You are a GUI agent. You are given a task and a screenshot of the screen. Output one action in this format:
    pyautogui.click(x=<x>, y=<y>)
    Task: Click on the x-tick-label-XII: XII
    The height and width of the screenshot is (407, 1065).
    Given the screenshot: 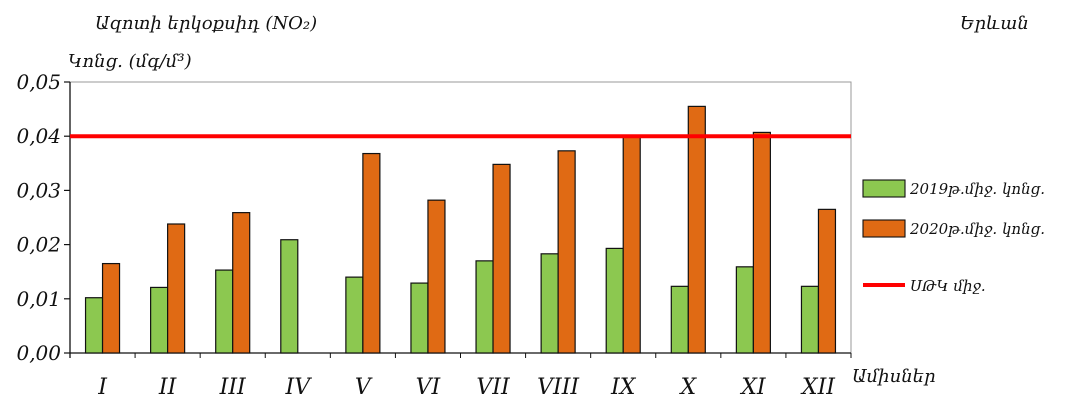 What is the action you would take?
    pyautogui.click(x=818, y=387)
    